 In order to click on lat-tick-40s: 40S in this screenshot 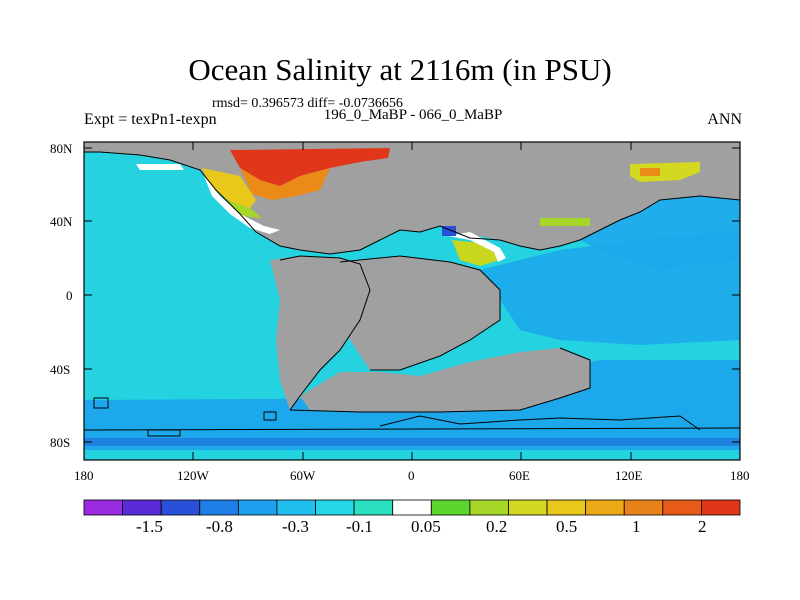, I will do `click(60, 369)`.